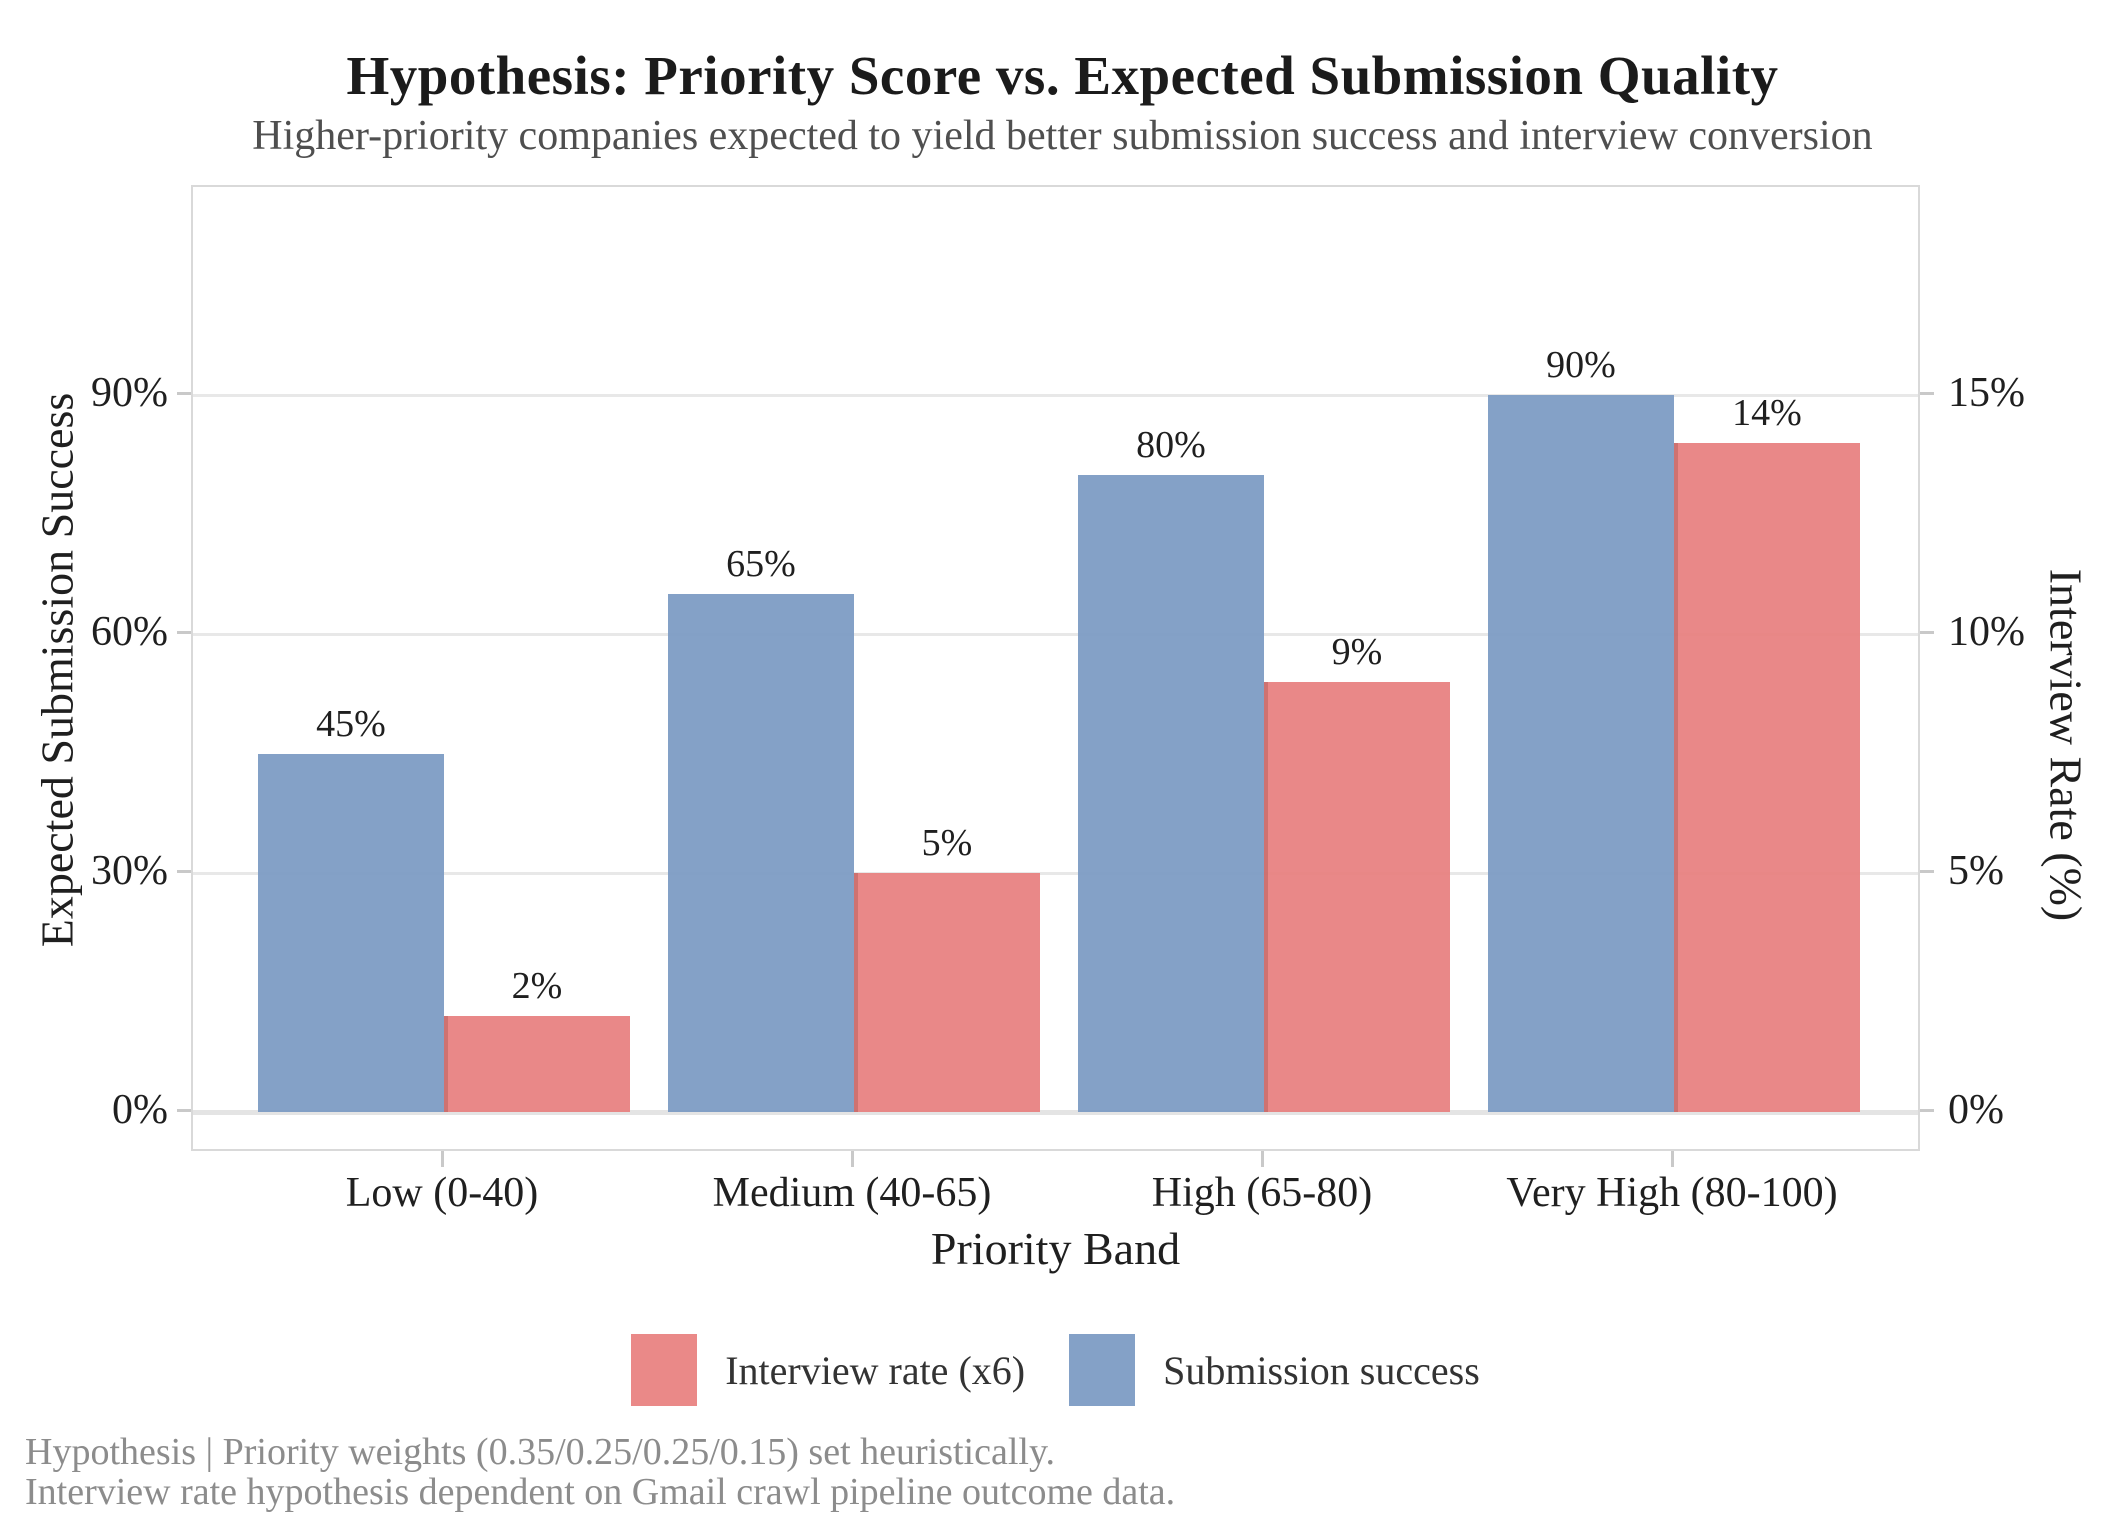 Image resolution: width=2125 pixels, height=1535 pixels. Describe the element at coordinates (1102, 1370) in the screenshot. I see `legend-swatch-submission-success` at that location.